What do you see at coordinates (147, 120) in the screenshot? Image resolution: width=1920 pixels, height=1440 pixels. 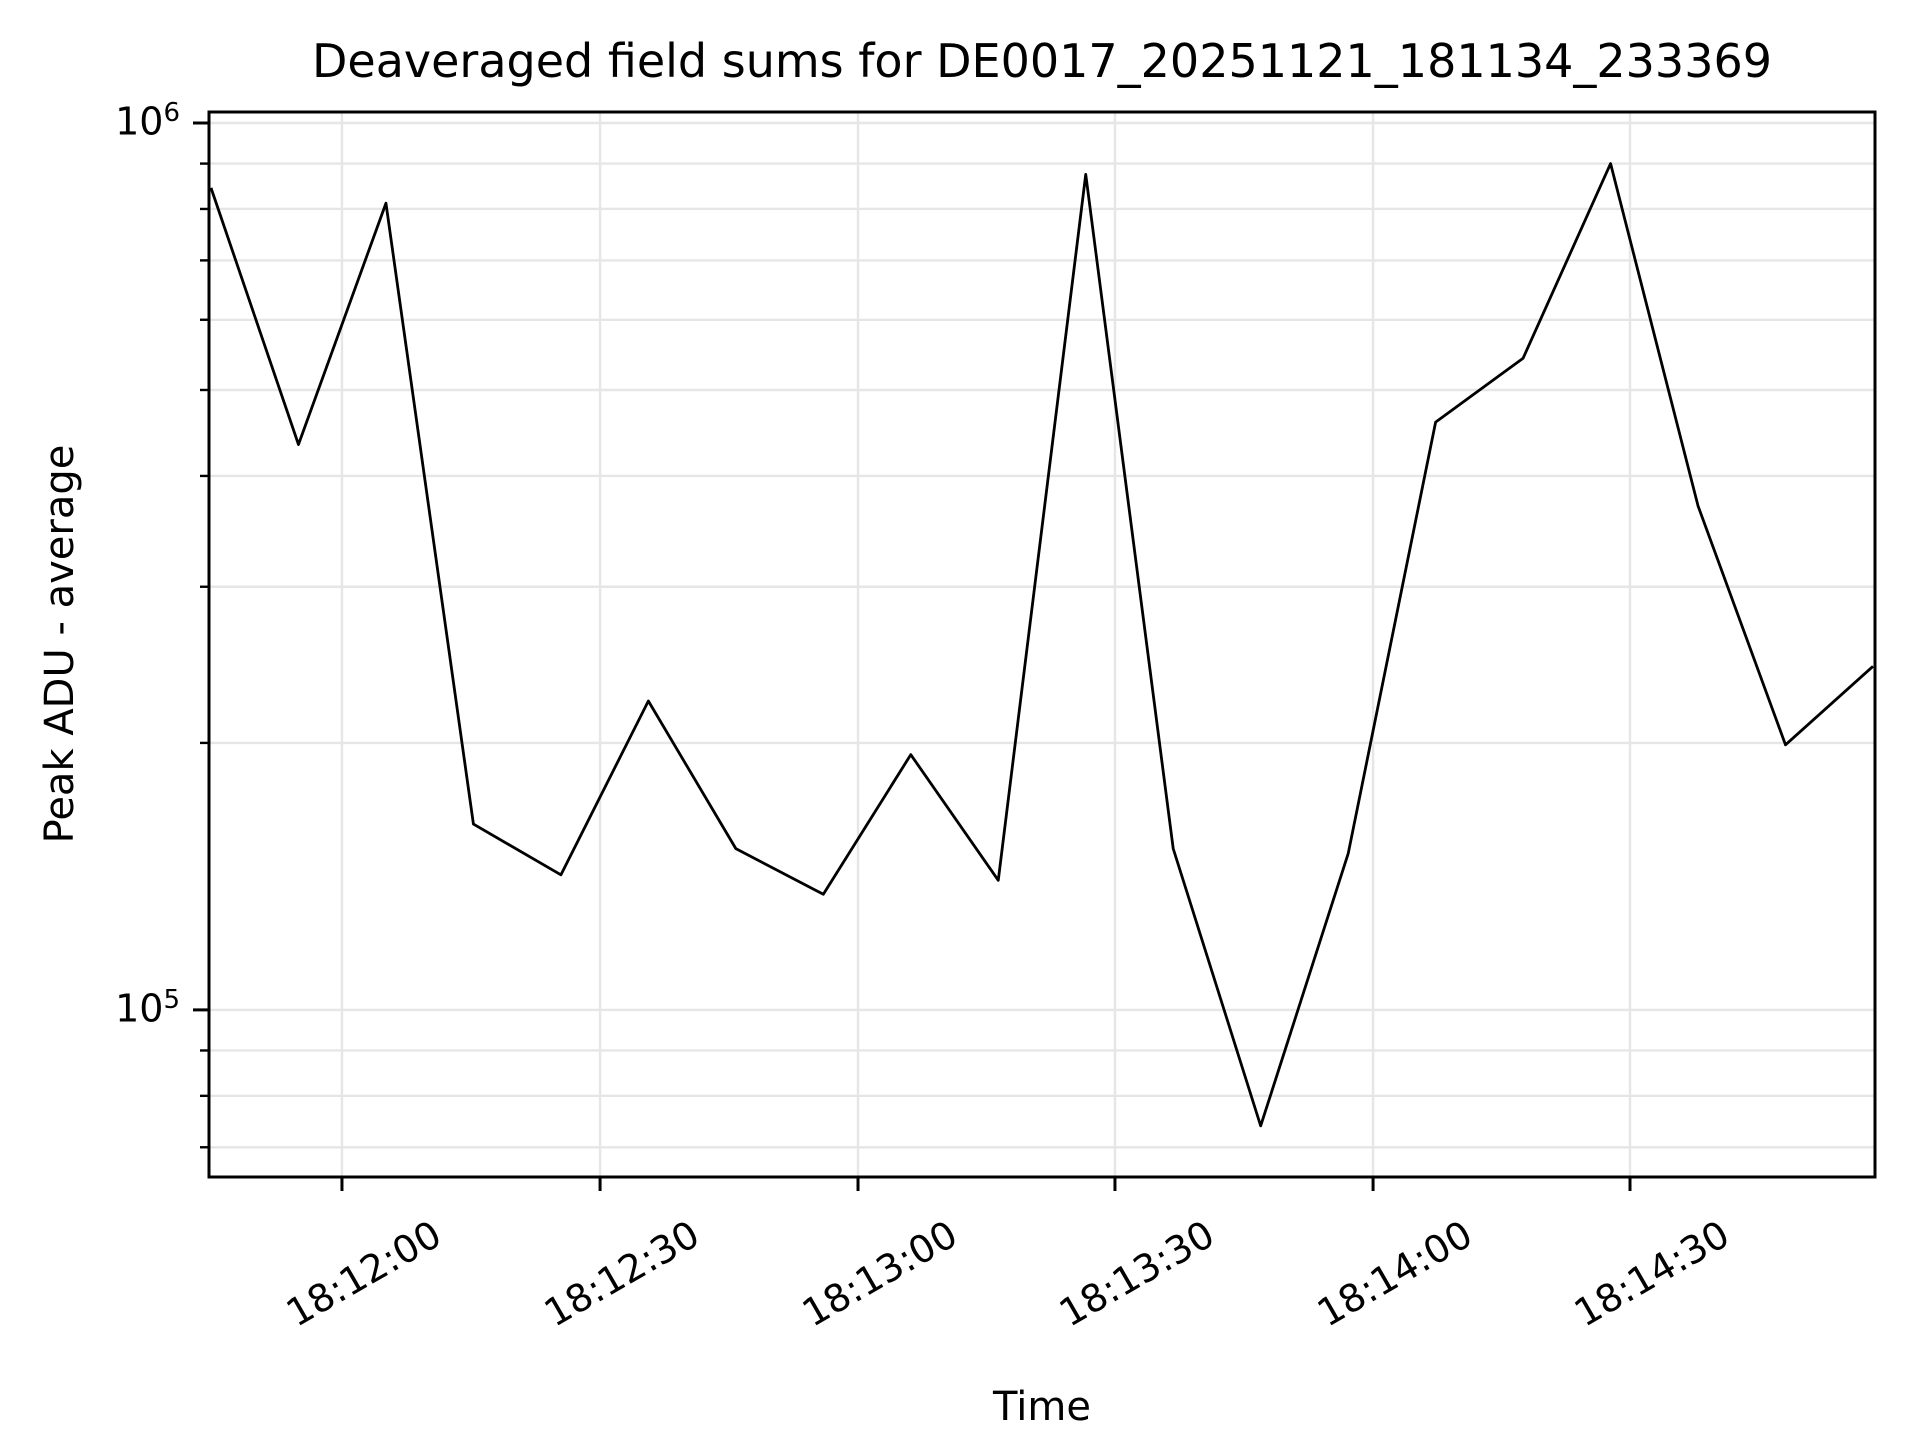 I see `y-tick-label: 106` at bounding box center [147, 120].